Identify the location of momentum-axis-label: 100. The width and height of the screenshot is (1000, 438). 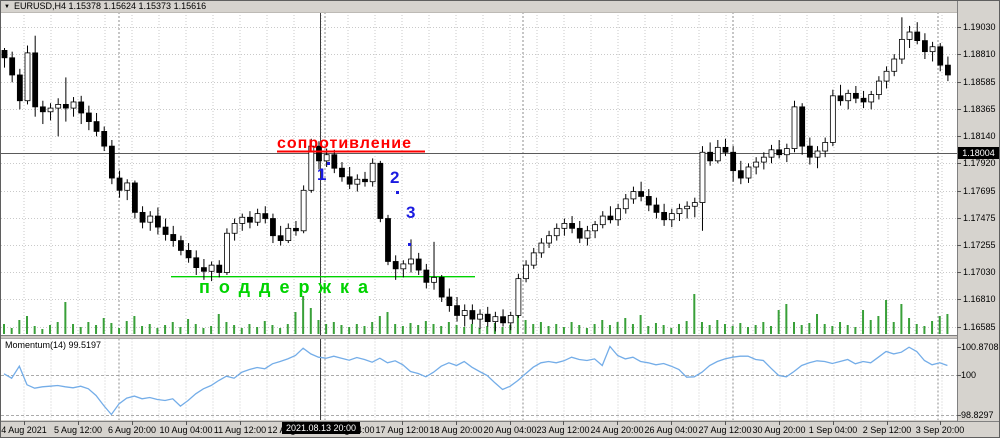
(969, 375).